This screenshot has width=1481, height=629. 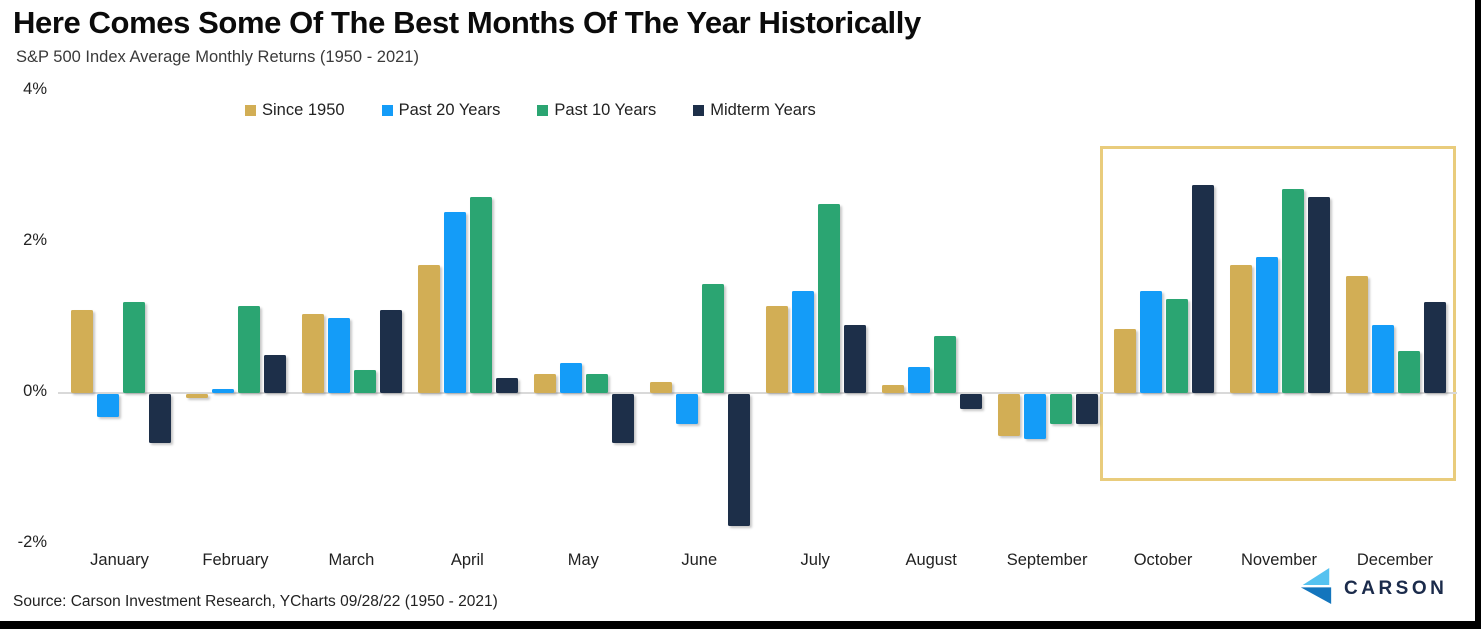 What do you see at coordinates (391, 351) in the screenshot?
I see `bar-march-midterm-years` at bounding box center [391, 351].